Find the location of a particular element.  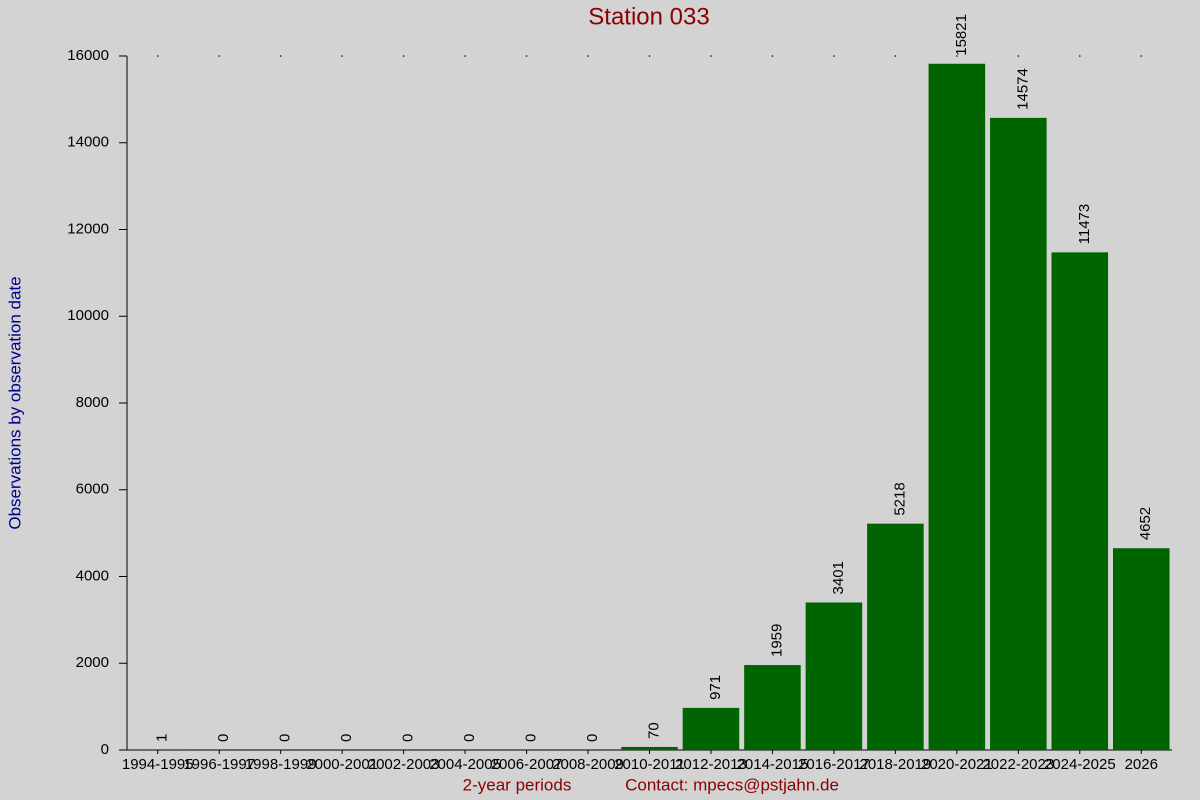

x-tick-label: 1998-1999 is located at coordinates (281, 764).